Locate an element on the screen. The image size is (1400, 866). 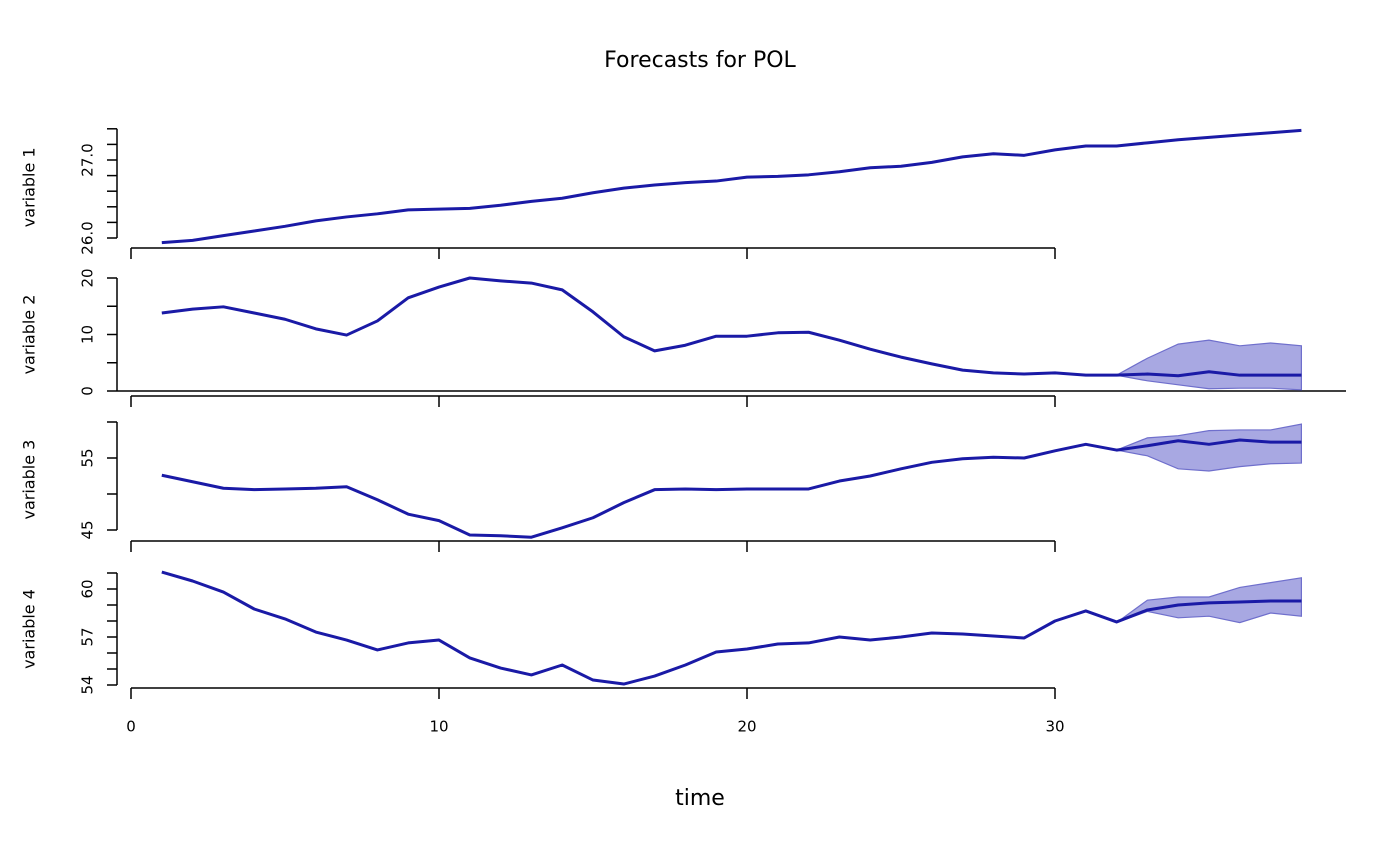
y-tick-label: 0 is located at coordinates (88, 391).